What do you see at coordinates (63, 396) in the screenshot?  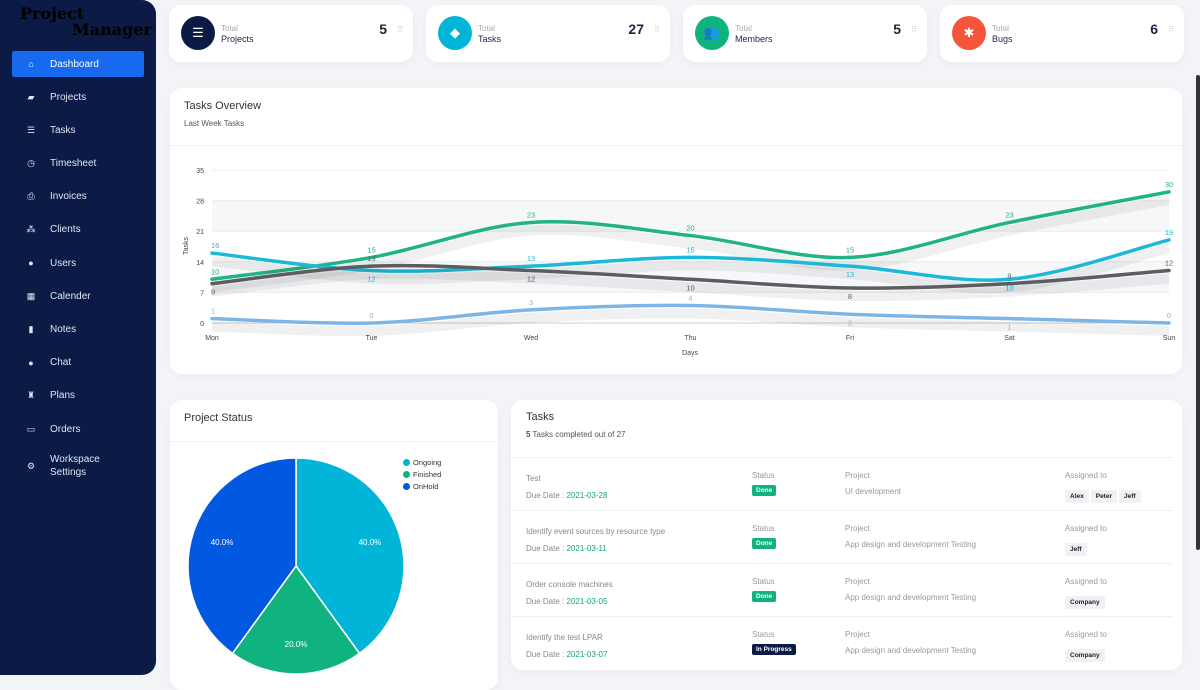 I see `sidebar-item-label: Plans` at bounding box center [63, 396].